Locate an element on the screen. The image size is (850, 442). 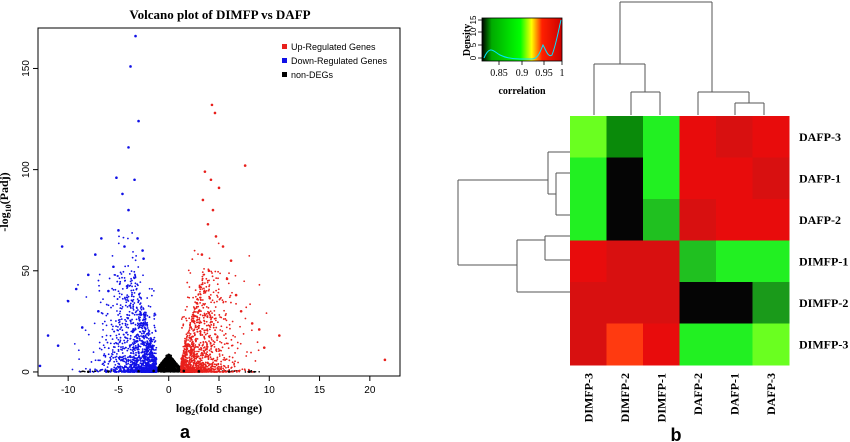
key-y-tick-label: 10 is located at coordinates (473, 31).